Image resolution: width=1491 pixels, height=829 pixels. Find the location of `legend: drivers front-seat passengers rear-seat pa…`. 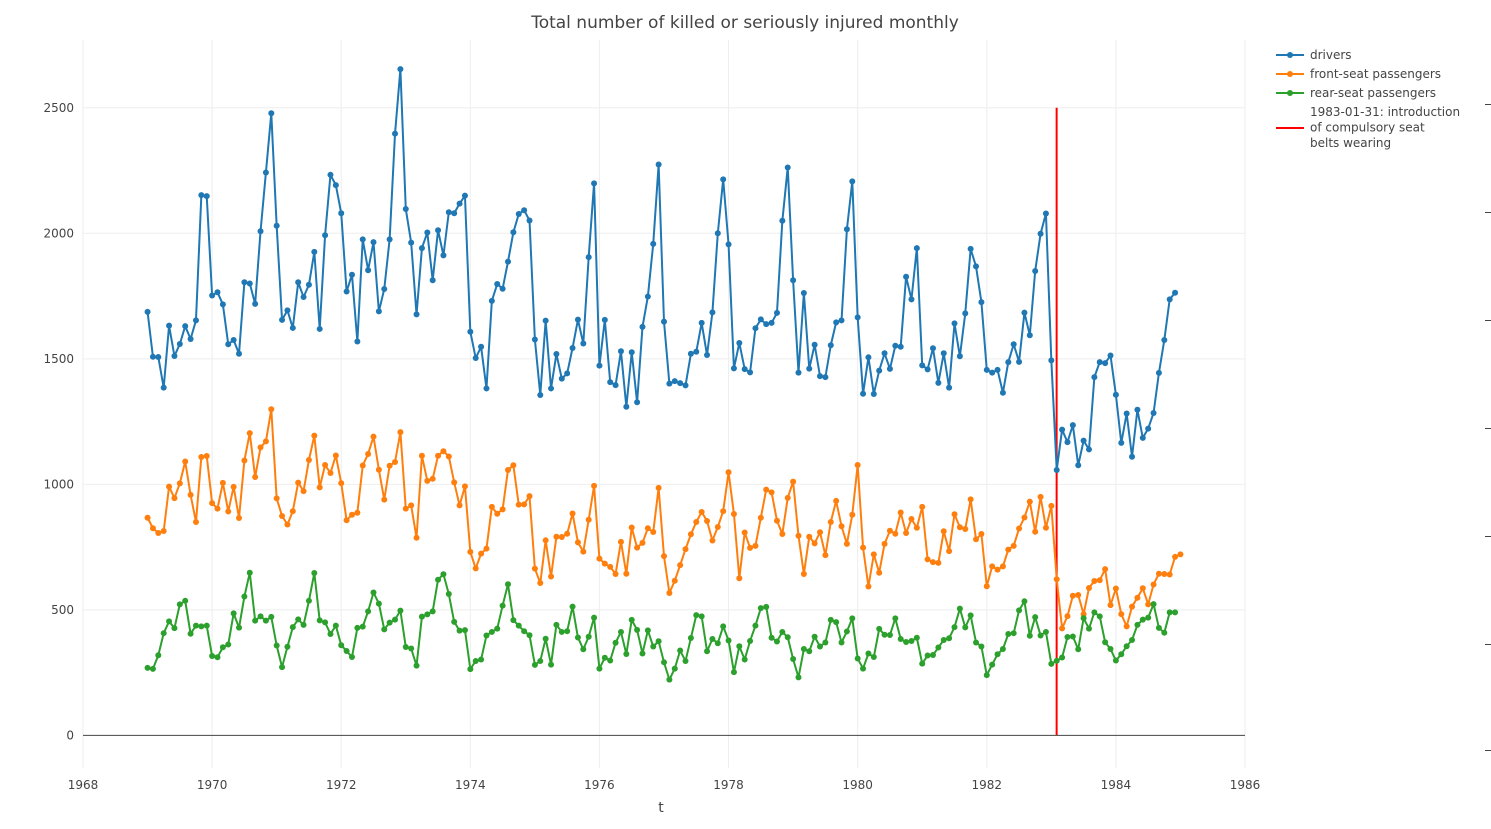

legend: drivers front-seat passengers rear-seat pa… is located at coordinates (1368, 99).